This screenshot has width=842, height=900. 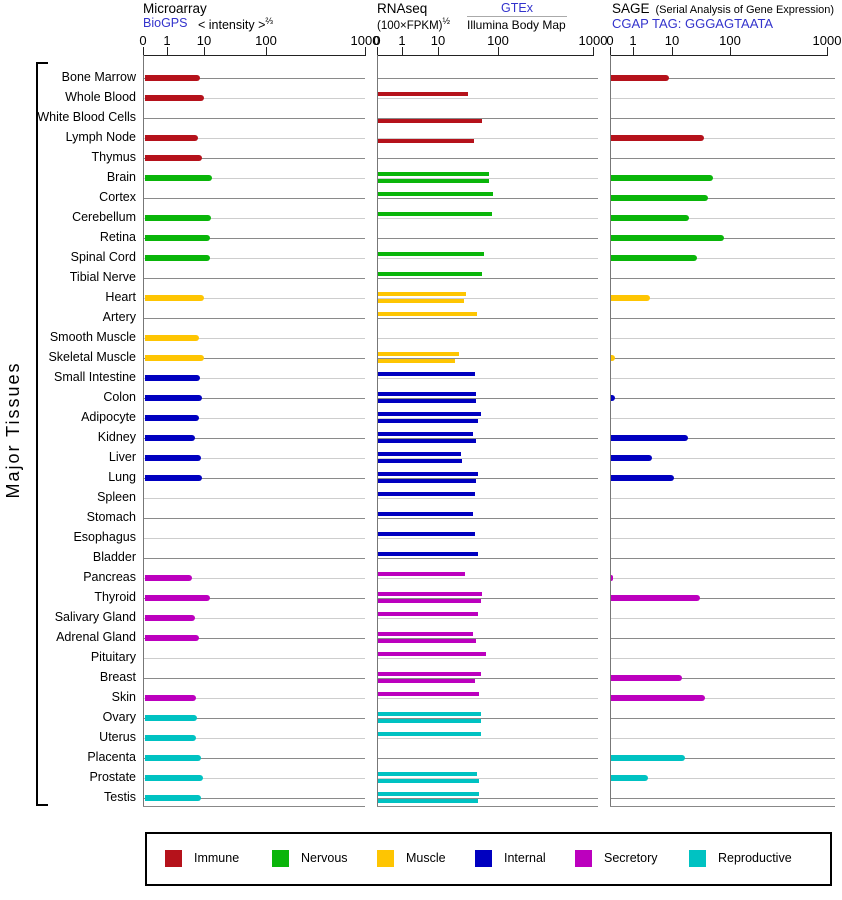 I want to click on sage-subtitle: (Serial Analysis of Gene Expression), so click(x=745, y=10).